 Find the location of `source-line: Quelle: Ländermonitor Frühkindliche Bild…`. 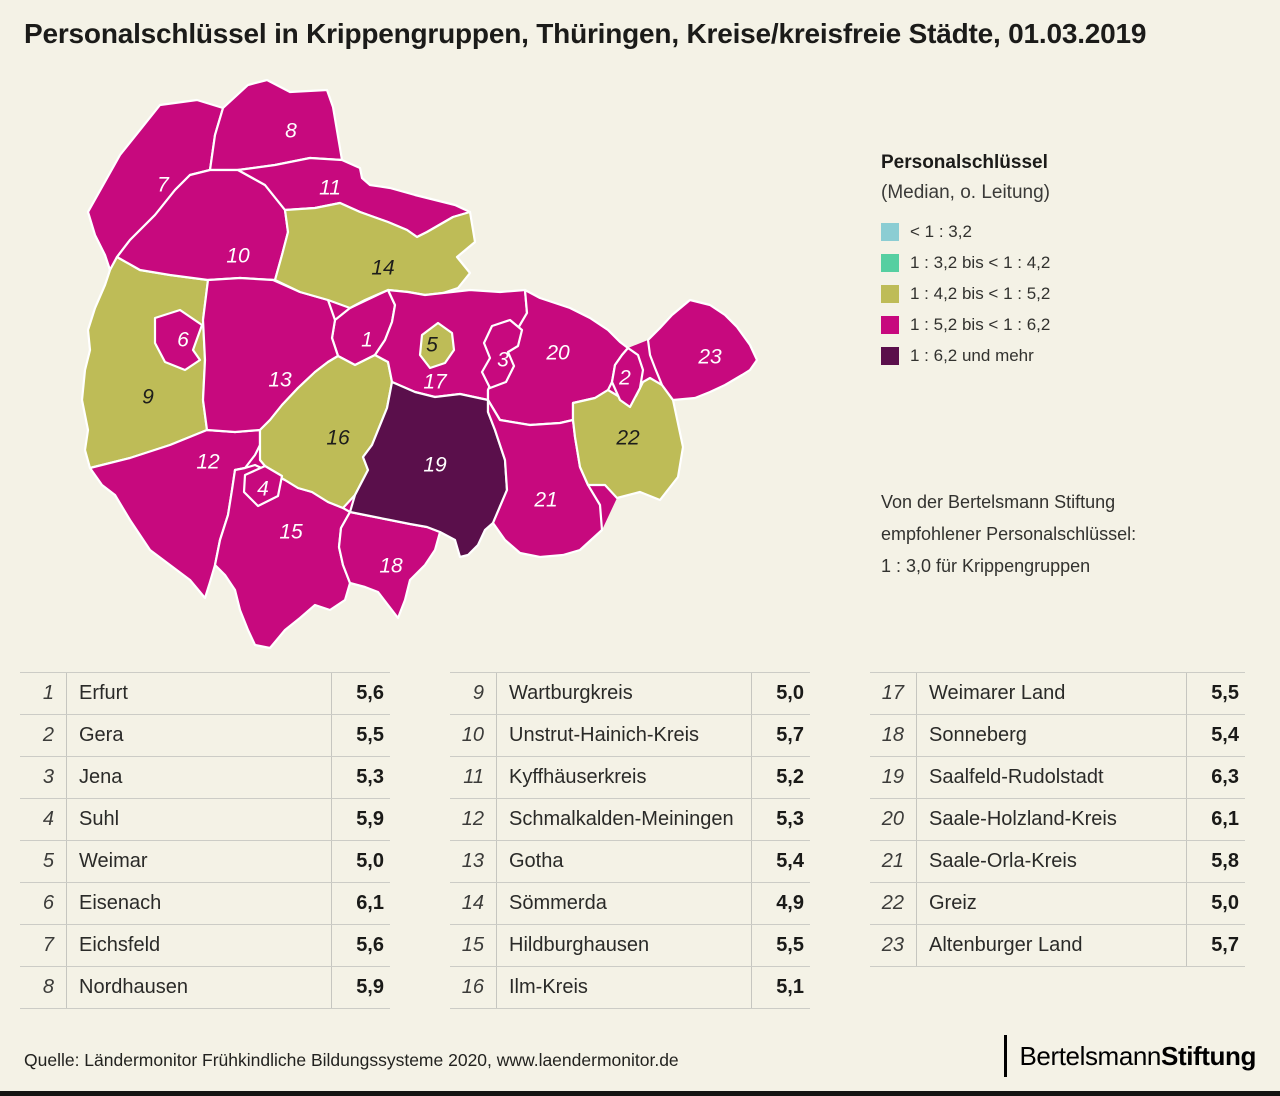

source-line: Quelle: Ländermonitor Frühkindliche Bild… is located at coordinates (351, 1060).